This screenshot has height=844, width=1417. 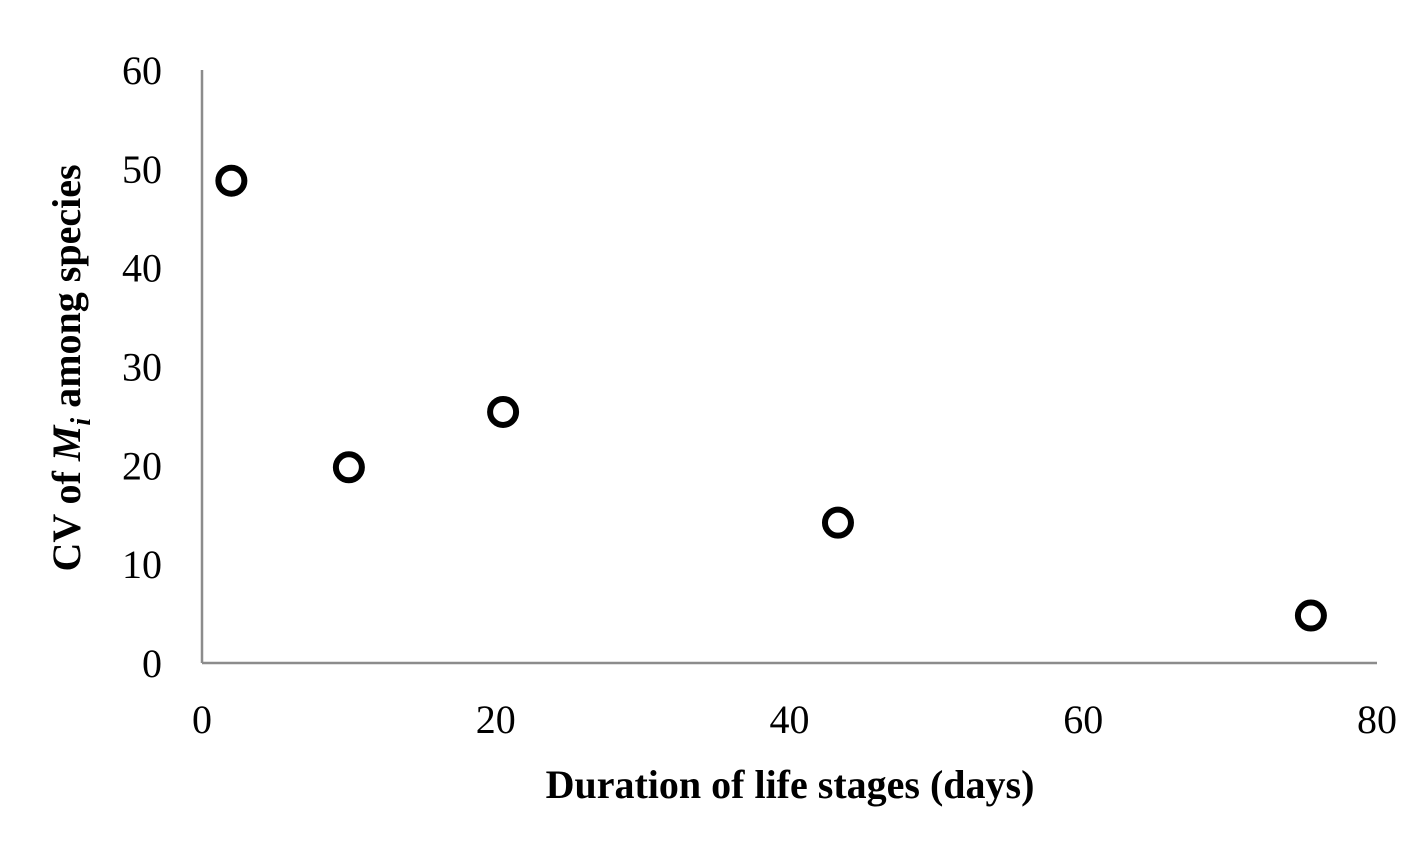 I want to click on x-tick-label: 80, so click(x=1377, y=719).